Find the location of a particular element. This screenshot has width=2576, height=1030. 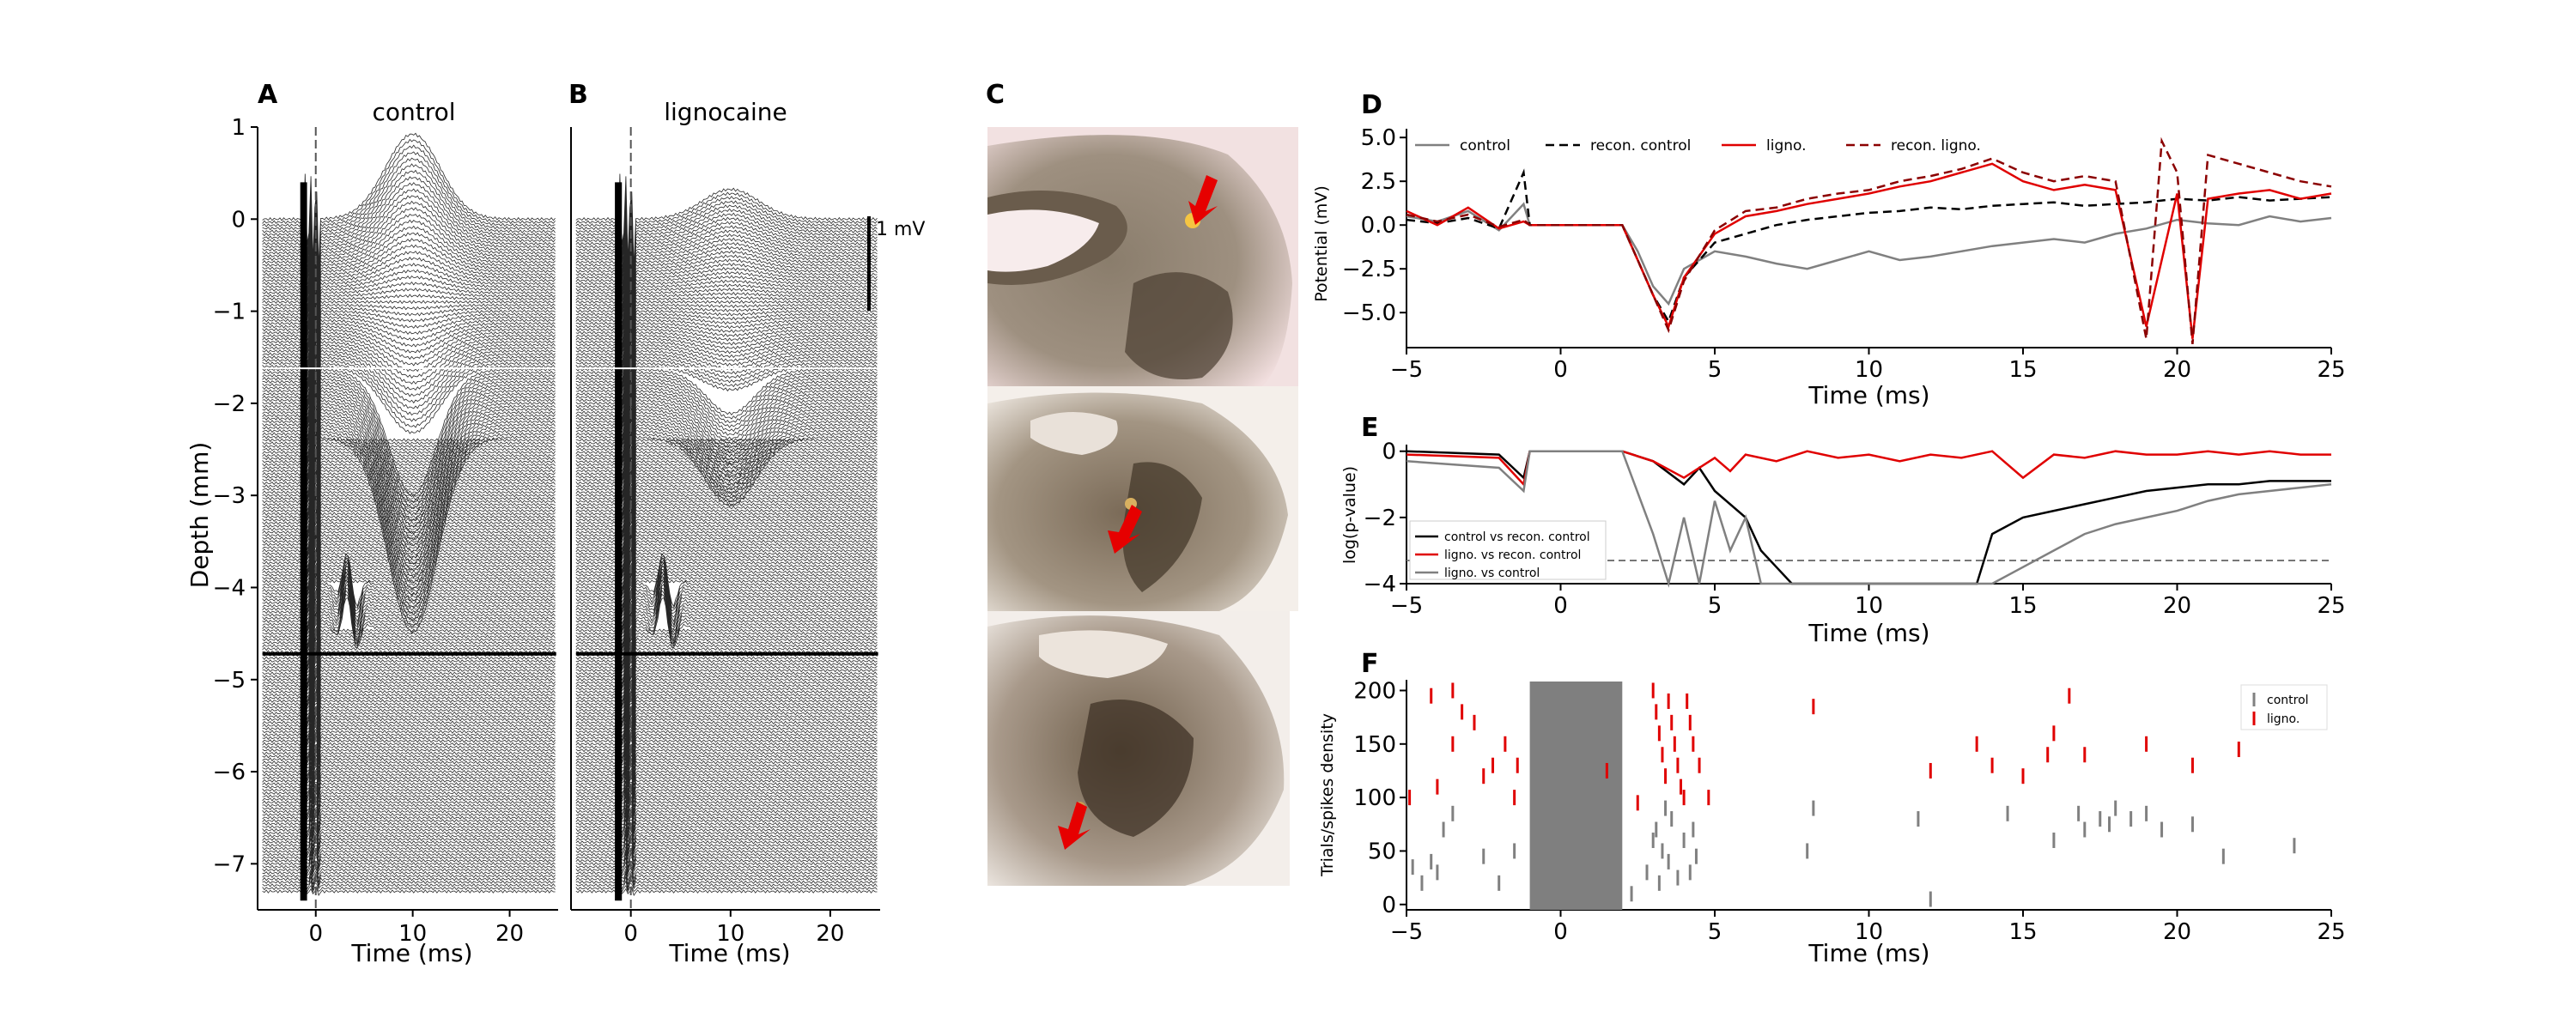

panel-e-xlabel: Time (ms) is located at coordinates (1868, 633).